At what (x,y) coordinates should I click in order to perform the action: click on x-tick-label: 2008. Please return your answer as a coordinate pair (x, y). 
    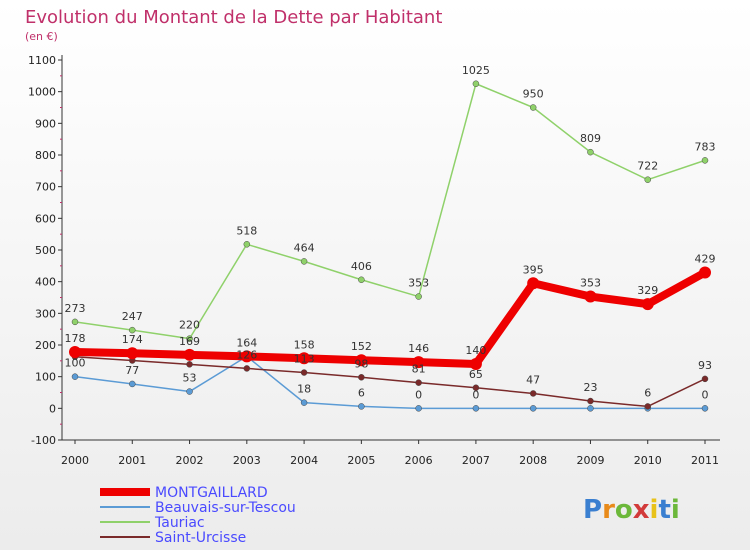
    Looking at the image, I should click on (533, 460).